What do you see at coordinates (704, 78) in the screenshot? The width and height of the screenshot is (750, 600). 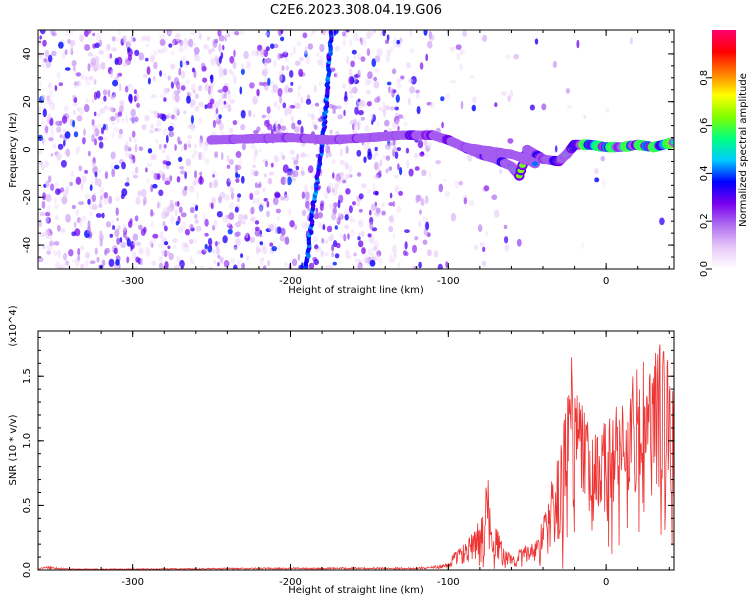 I see `colorbar-tick-label: 0.8` at bounding box center [704, 78].